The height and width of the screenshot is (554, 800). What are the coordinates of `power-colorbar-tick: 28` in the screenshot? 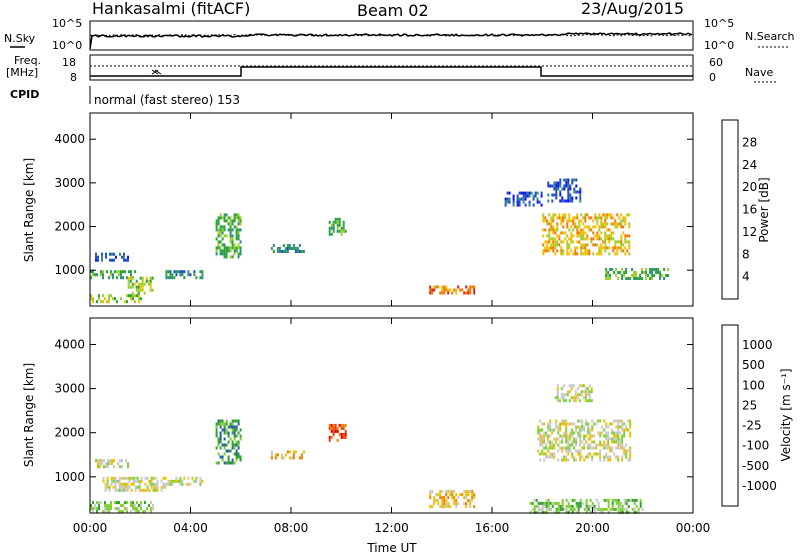 It's located at (749, 142).